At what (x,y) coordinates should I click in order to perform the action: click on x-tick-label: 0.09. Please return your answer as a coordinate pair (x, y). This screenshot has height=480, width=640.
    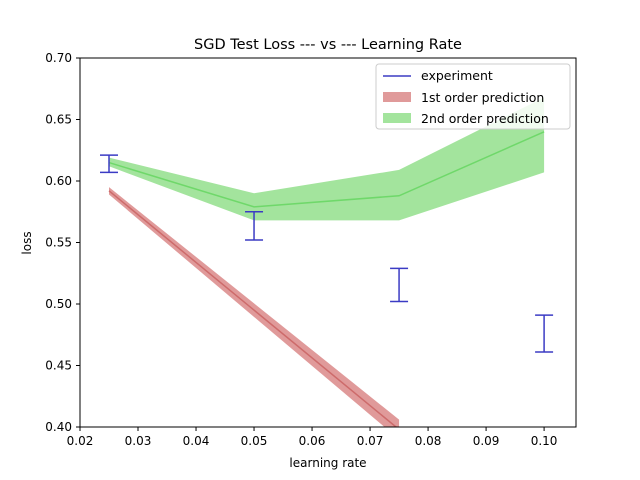
    Looking at the image, I should click on (486, 441).